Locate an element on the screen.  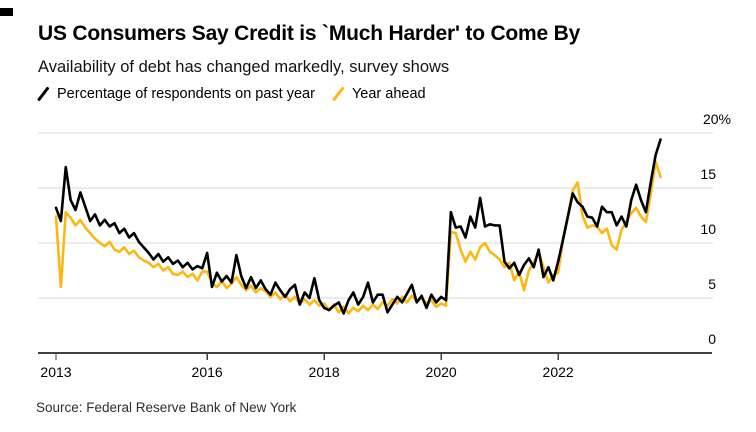
x-tick-label: 2018 is located at coordinates (324, 372).